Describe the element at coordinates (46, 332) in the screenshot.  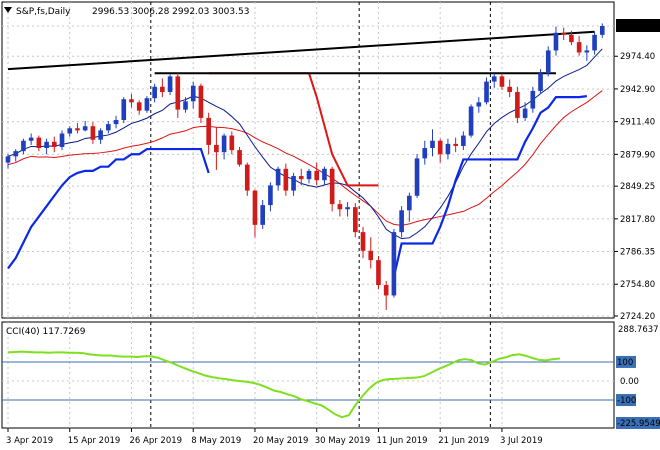
I see `cci-title: CCI(40) 117.7269` at that location.